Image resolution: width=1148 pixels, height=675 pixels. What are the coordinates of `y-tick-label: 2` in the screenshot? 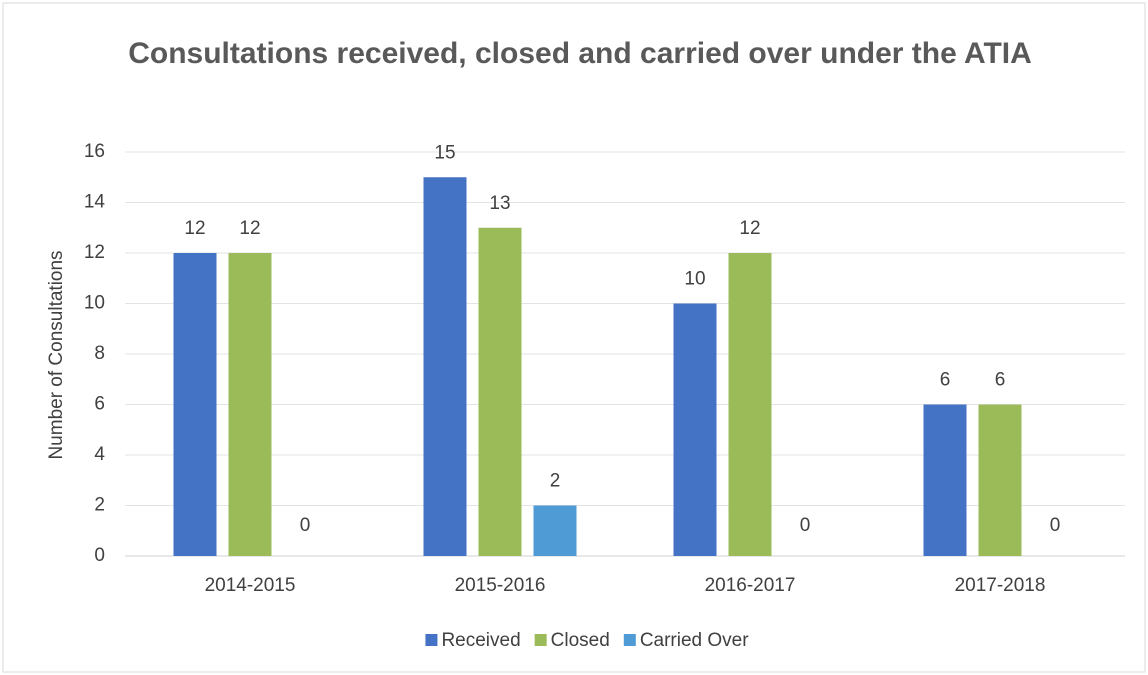 It's located at (99, 505).